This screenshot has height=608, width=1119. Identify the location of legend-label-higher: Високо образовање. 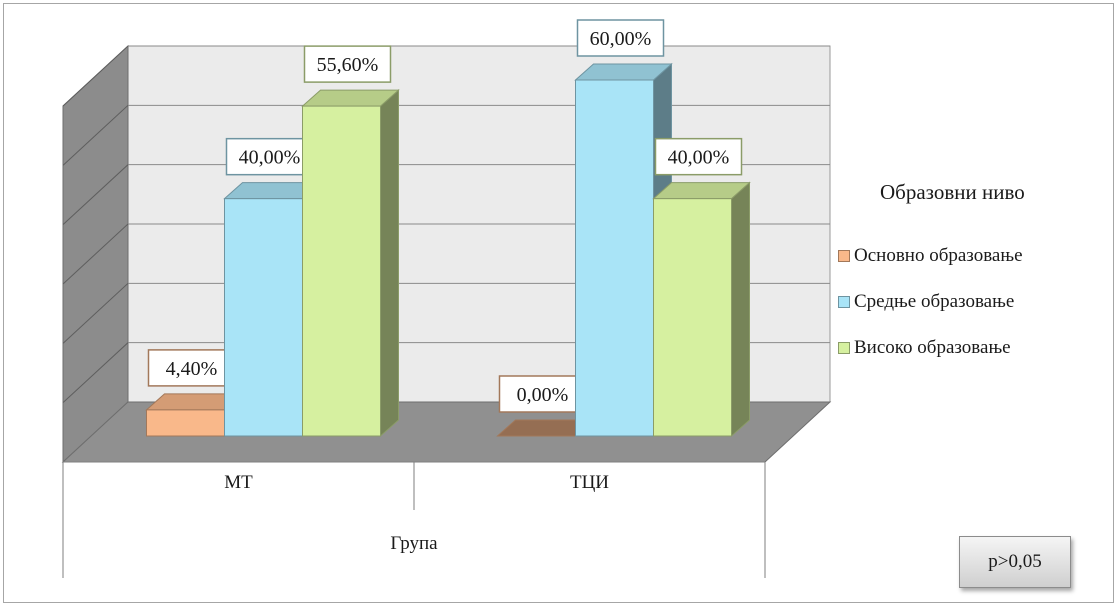
(932, 347).